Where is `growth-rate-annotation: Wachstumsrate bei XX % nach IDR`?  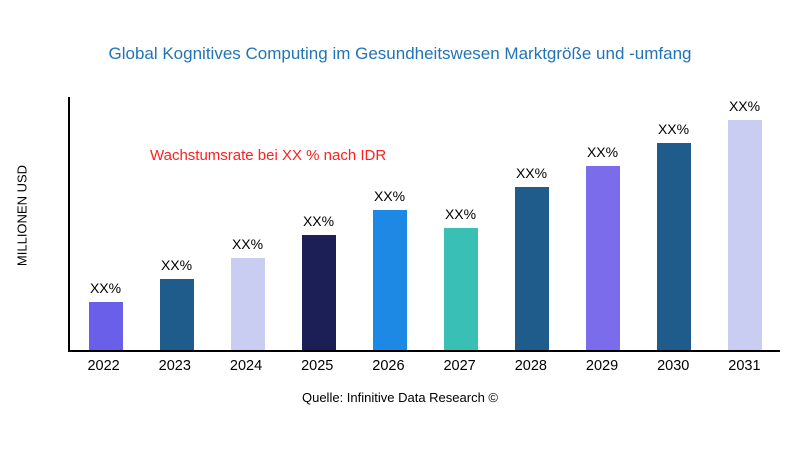 growth-rate-annotation: Wachstumsrate bei XX % nach IDR is located at coordinates (268, 155).